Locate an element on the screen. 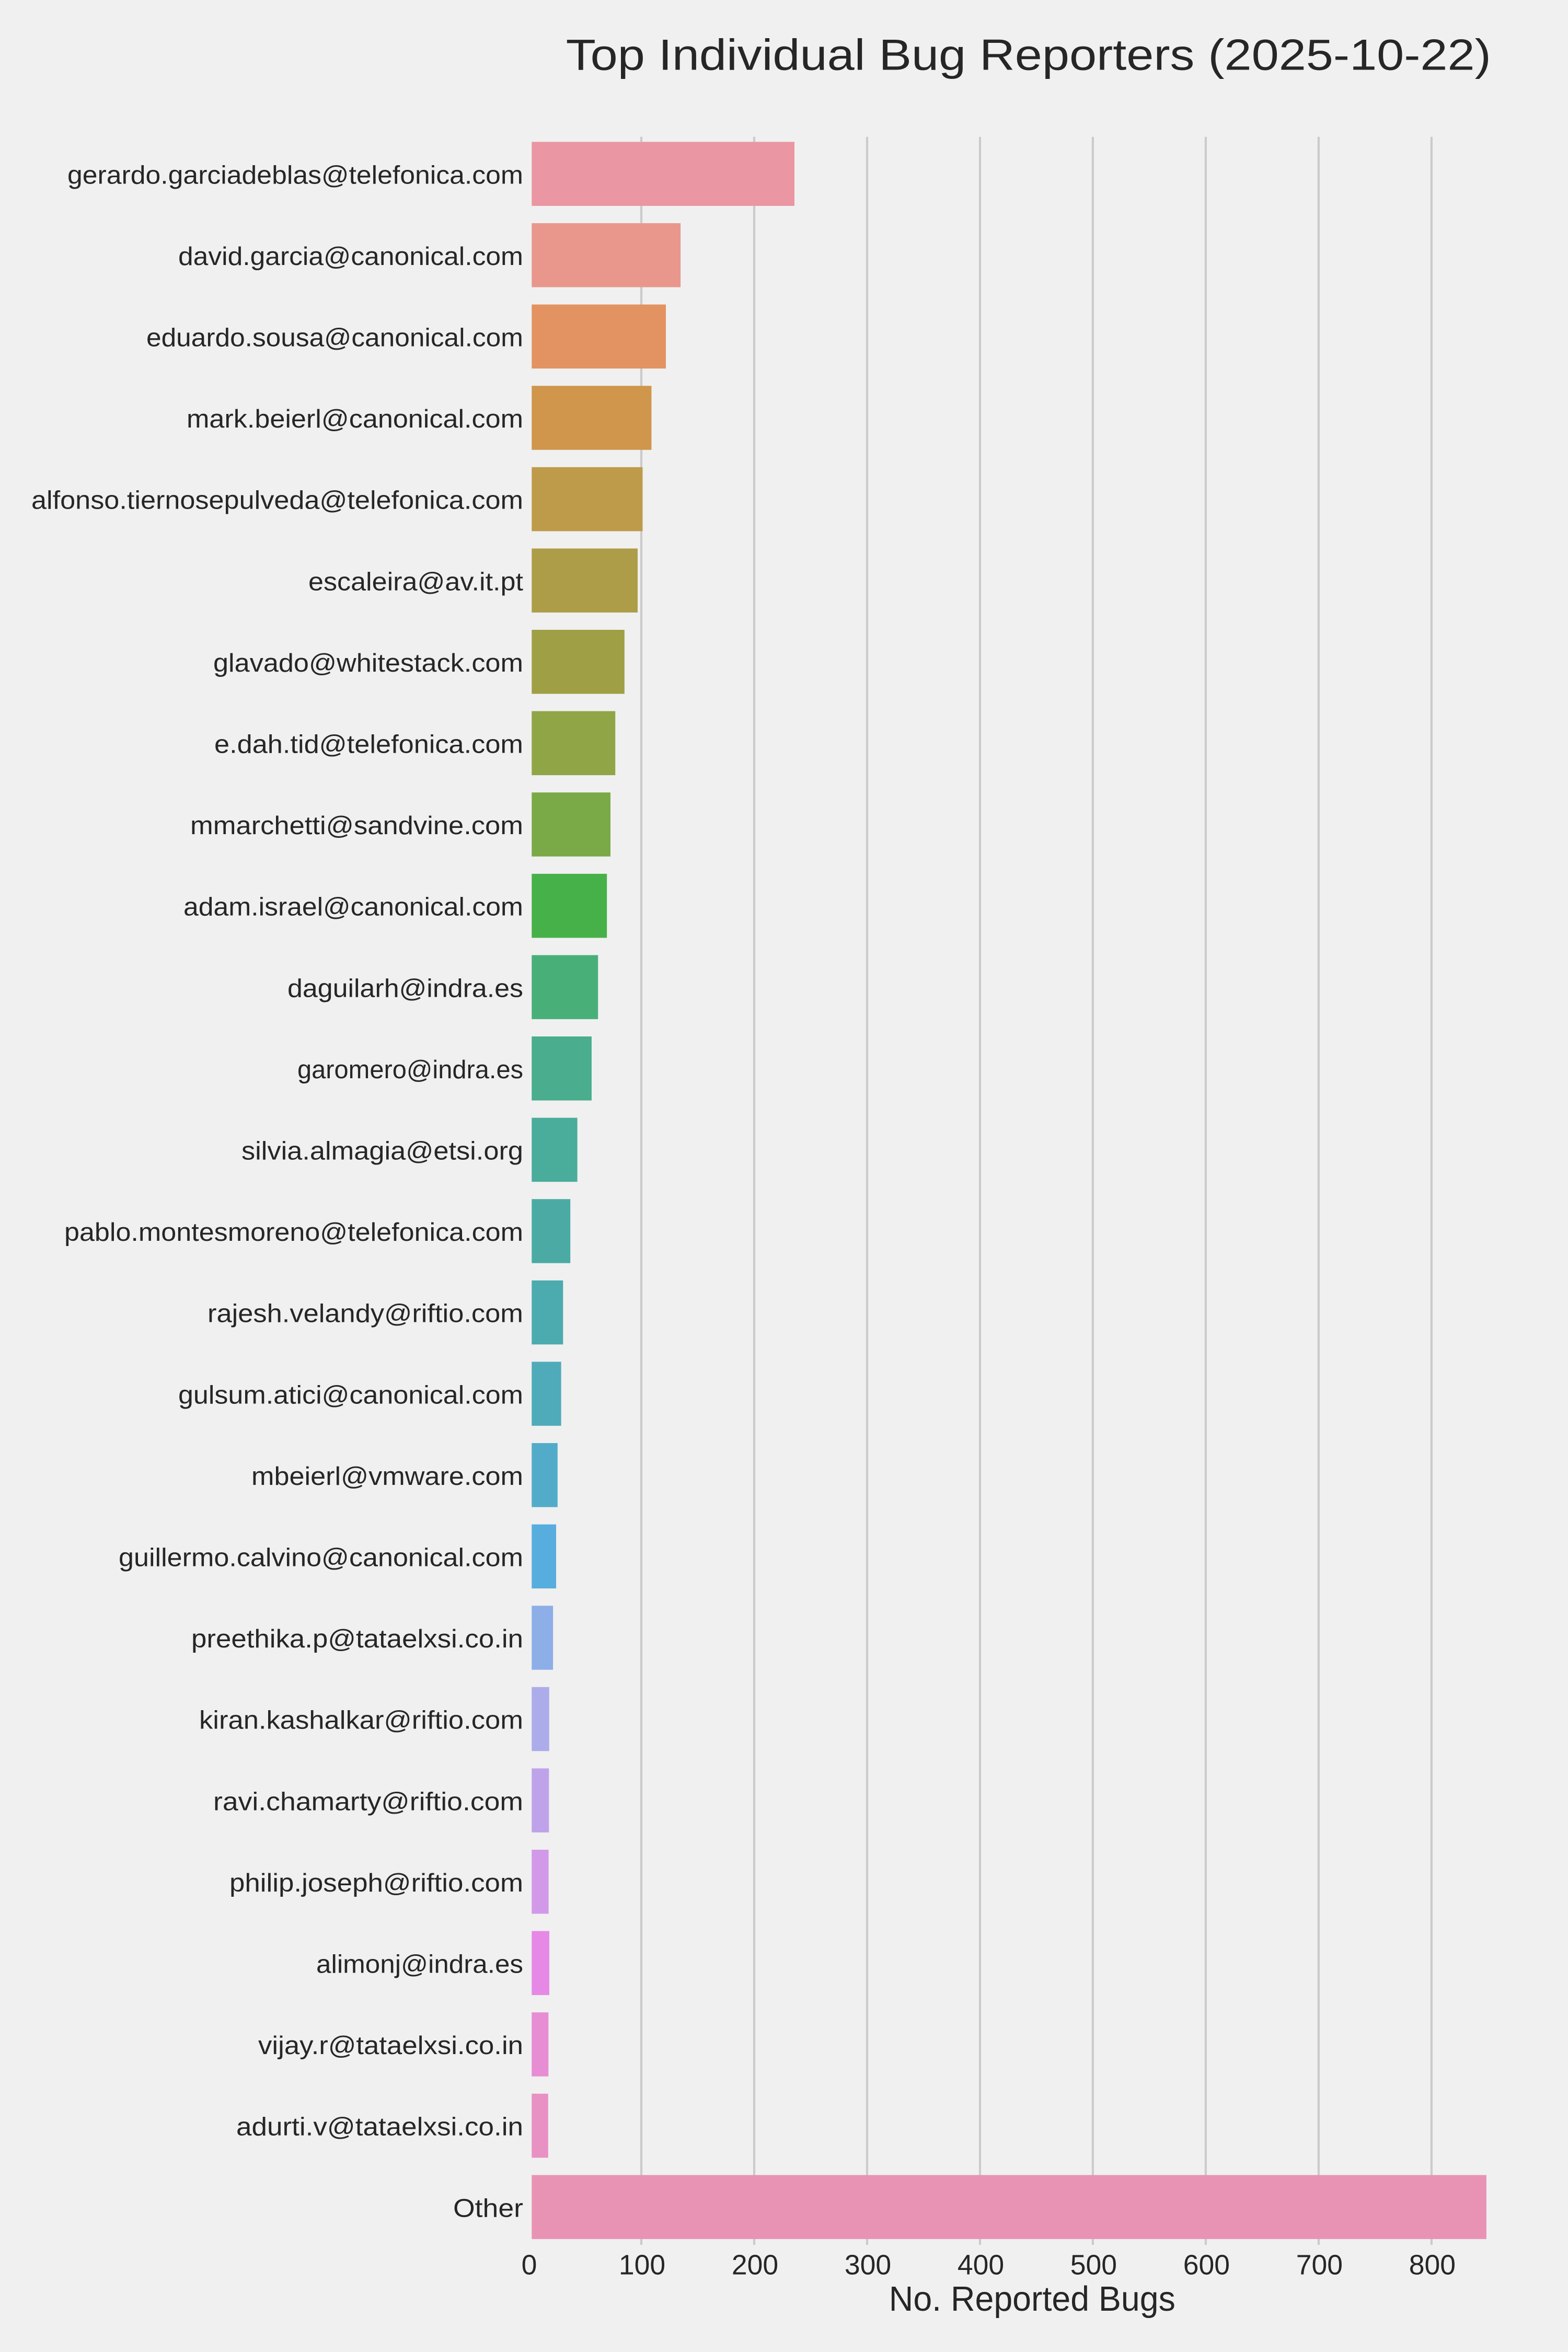 The height and width of the screenshot is (2352, 1568). svg-text: mmarchetti@sandvine.com is located at coordinates (356, 825).